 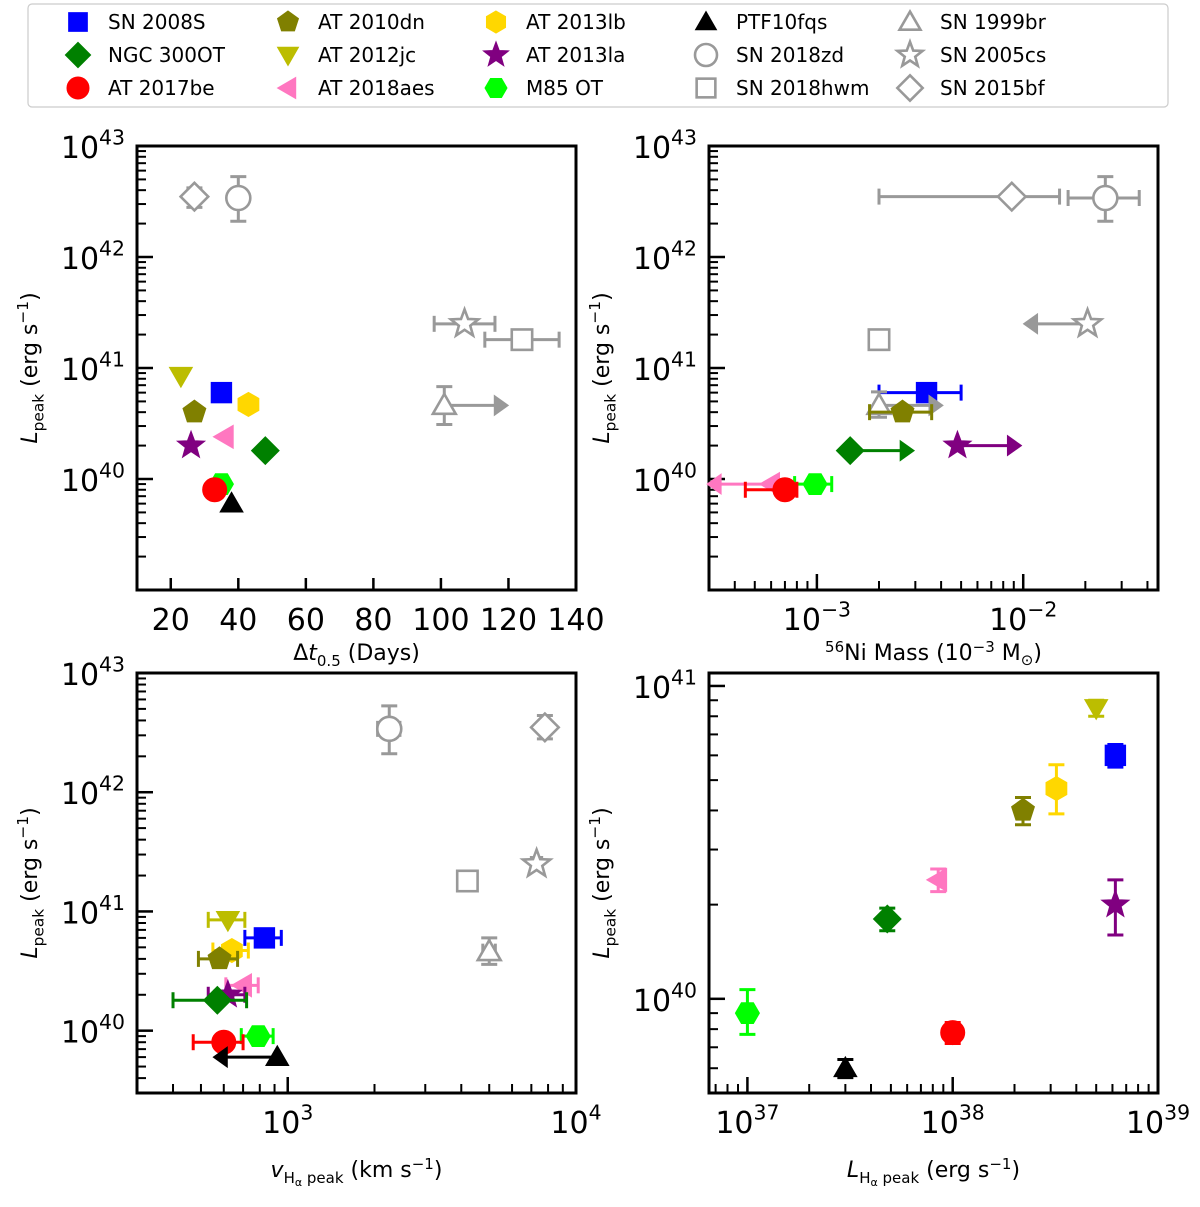 I want to click on legend-label: SN 2018zd, so click(x=790, y=55).